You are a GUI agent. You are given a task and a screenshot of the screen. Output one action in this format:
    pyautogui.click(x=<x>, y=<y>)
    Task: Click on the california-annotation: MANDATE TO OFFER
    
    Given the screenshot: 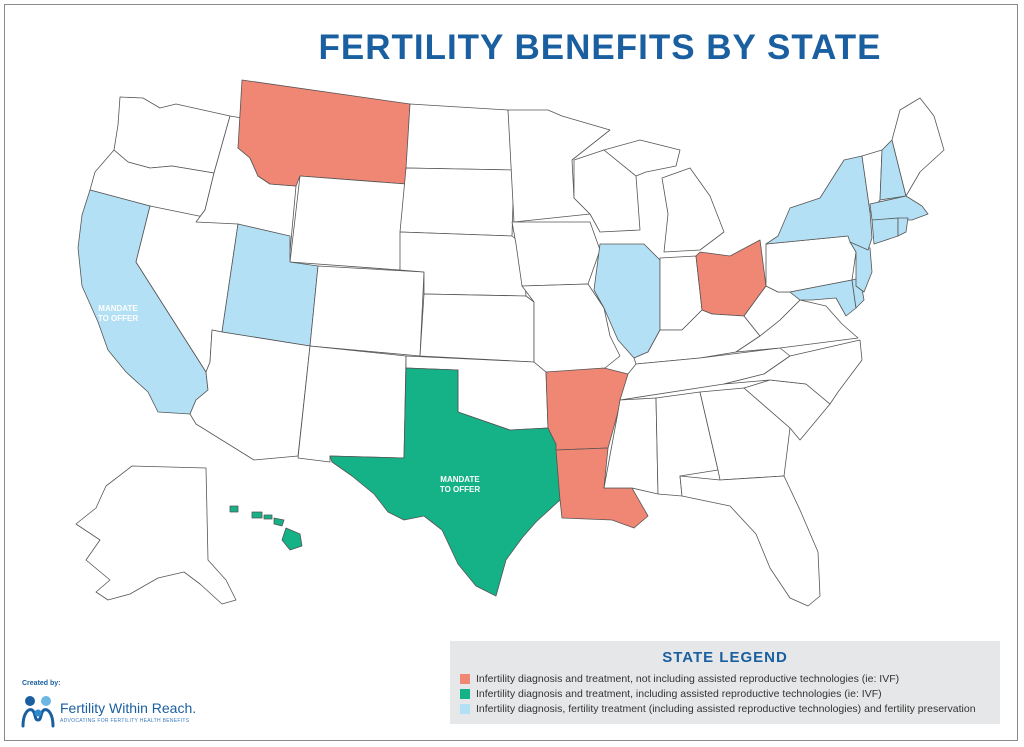 What is the action you would take?
    pyautogui.click(x=118, y=314)
    